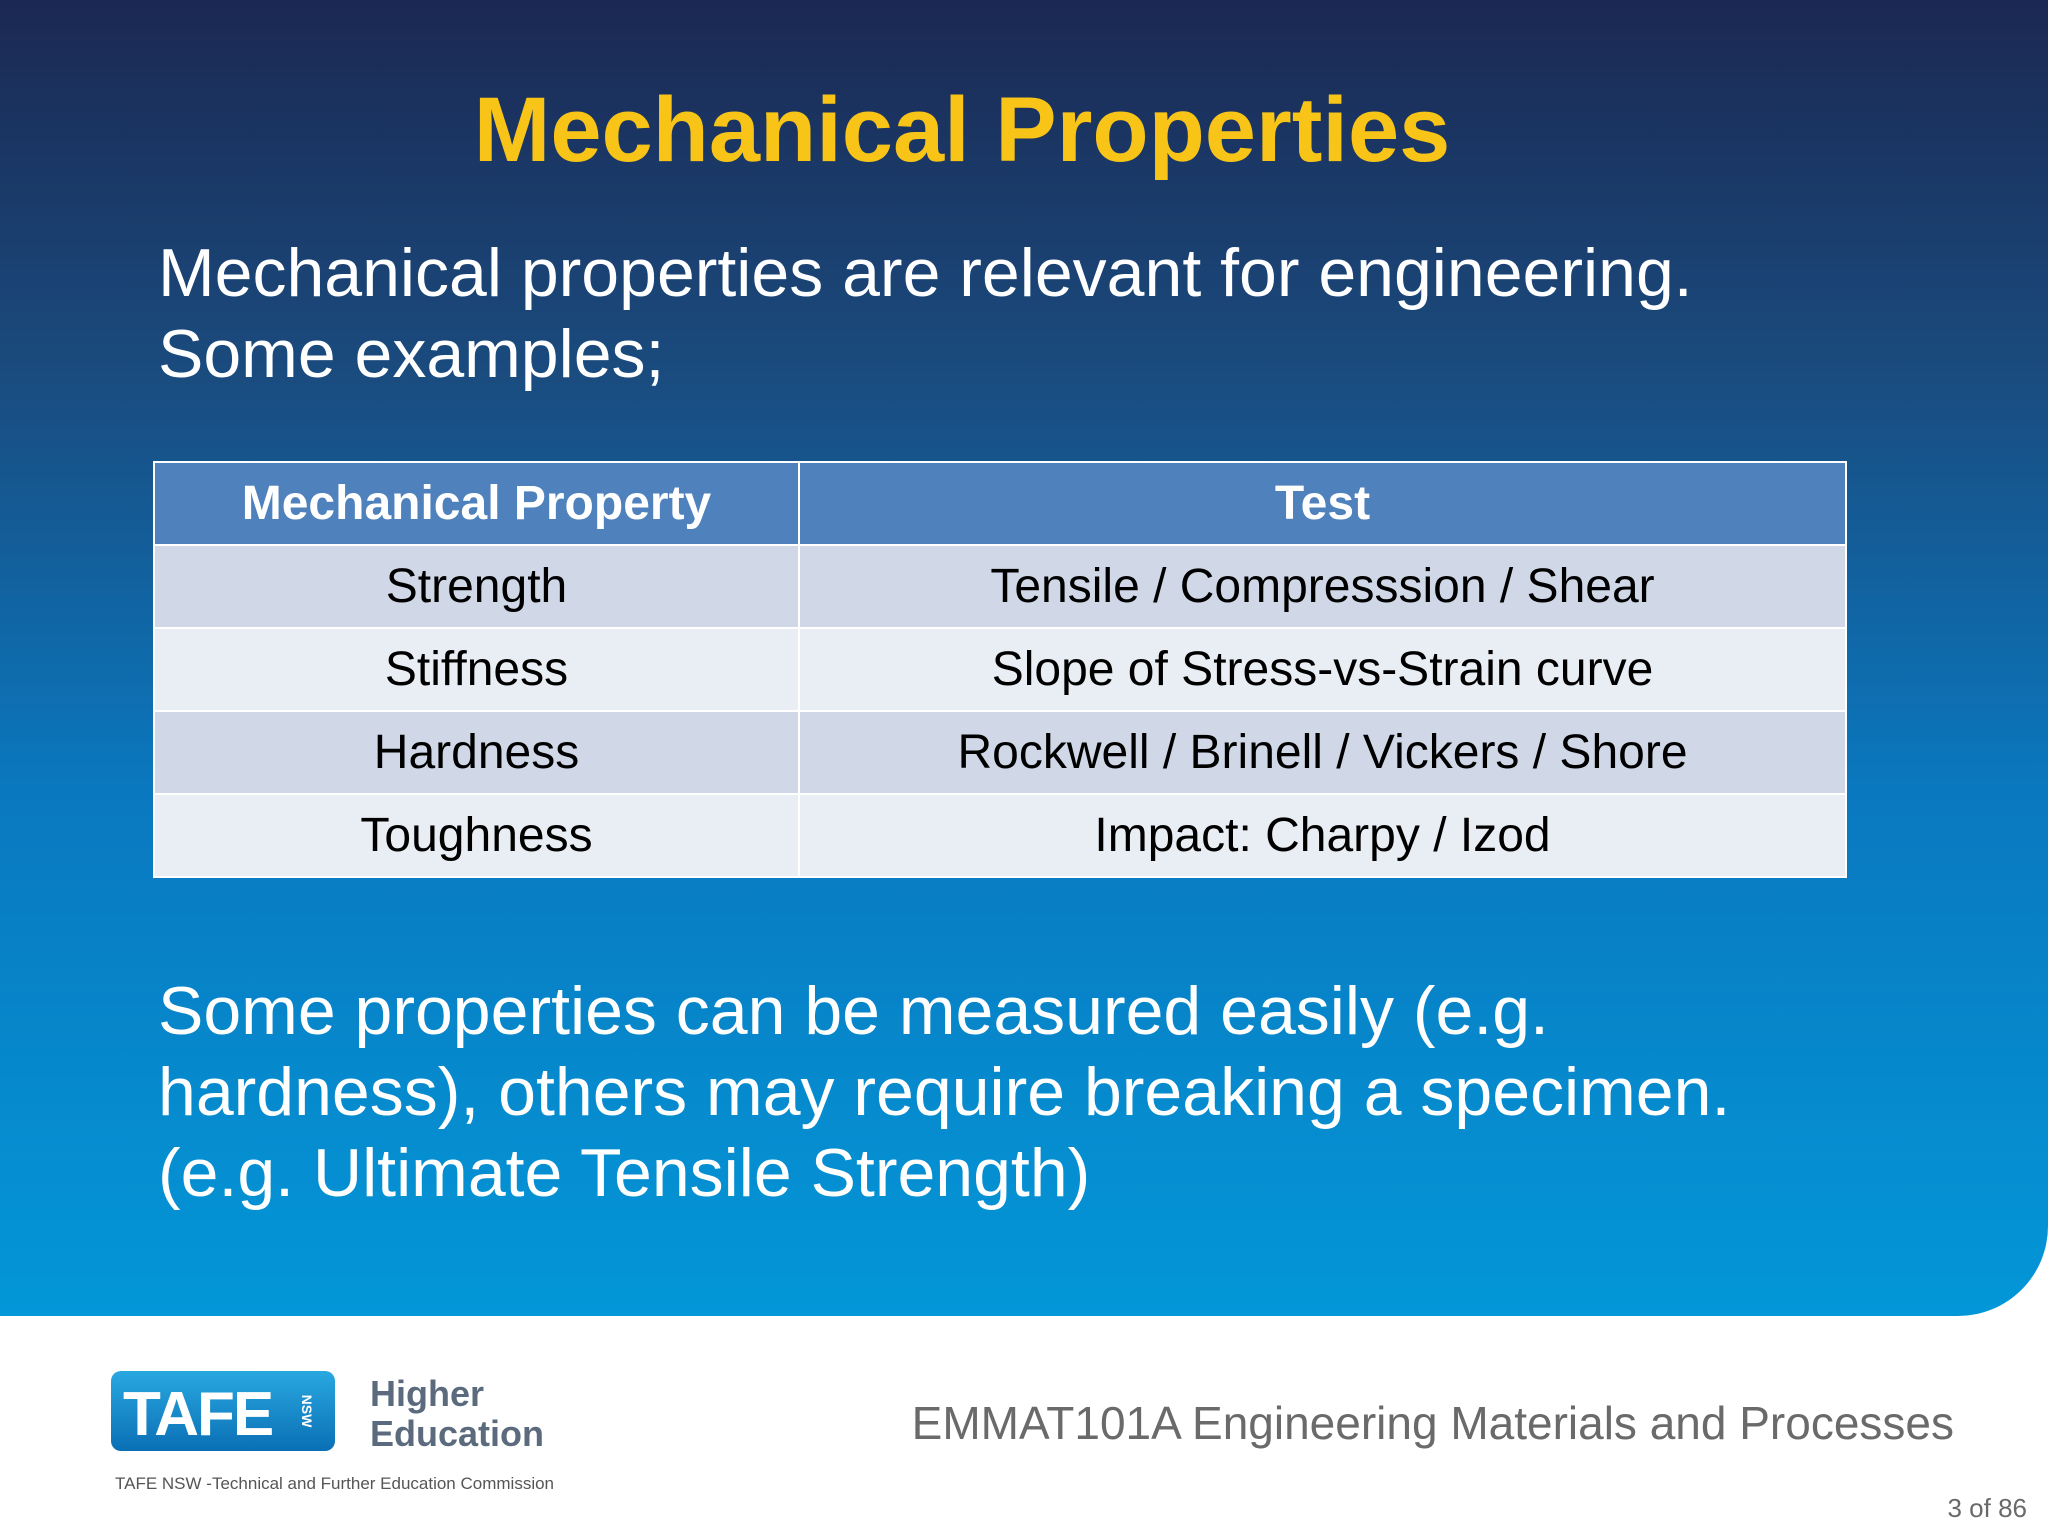 The width and height of the screenshot is (2048, 1536). I want to click on intro-line: Some examples;, so click(411, 354).